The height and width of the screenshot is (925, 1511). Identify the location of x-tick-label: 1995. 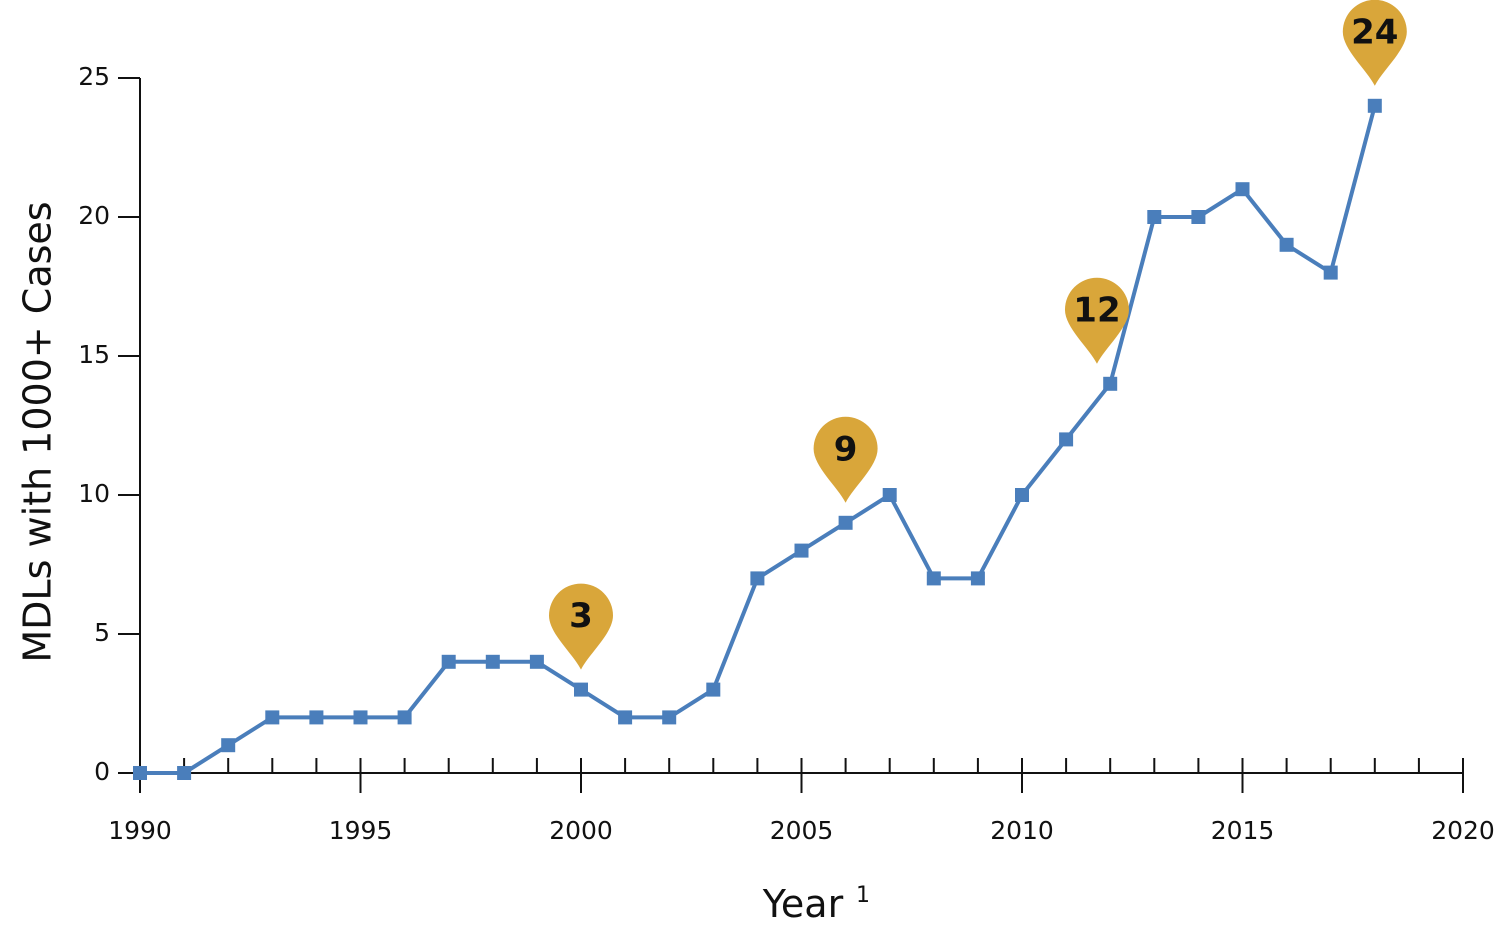
(361, 830).